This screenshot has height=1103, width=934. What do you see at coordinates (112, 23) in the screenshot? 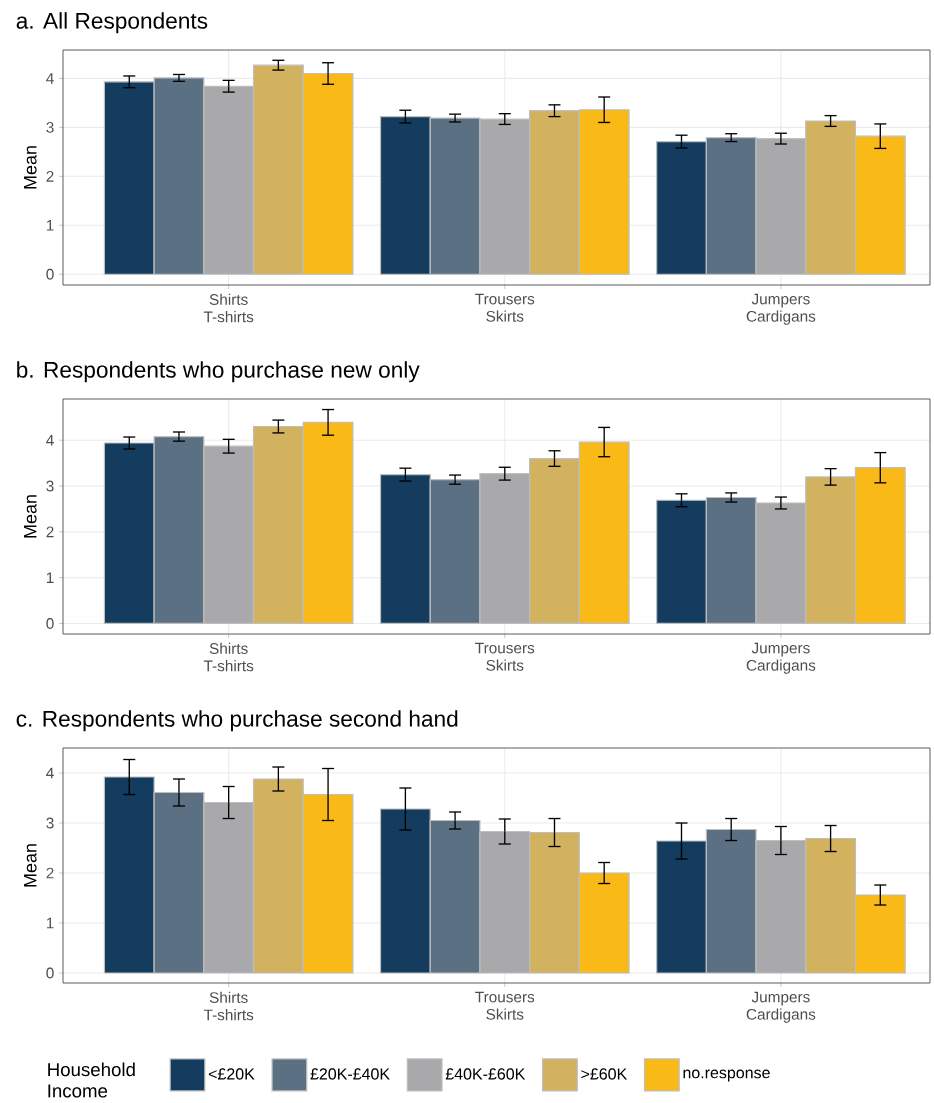
I see `chart-title: a. All Respondents` at bounding box center [112, 23].